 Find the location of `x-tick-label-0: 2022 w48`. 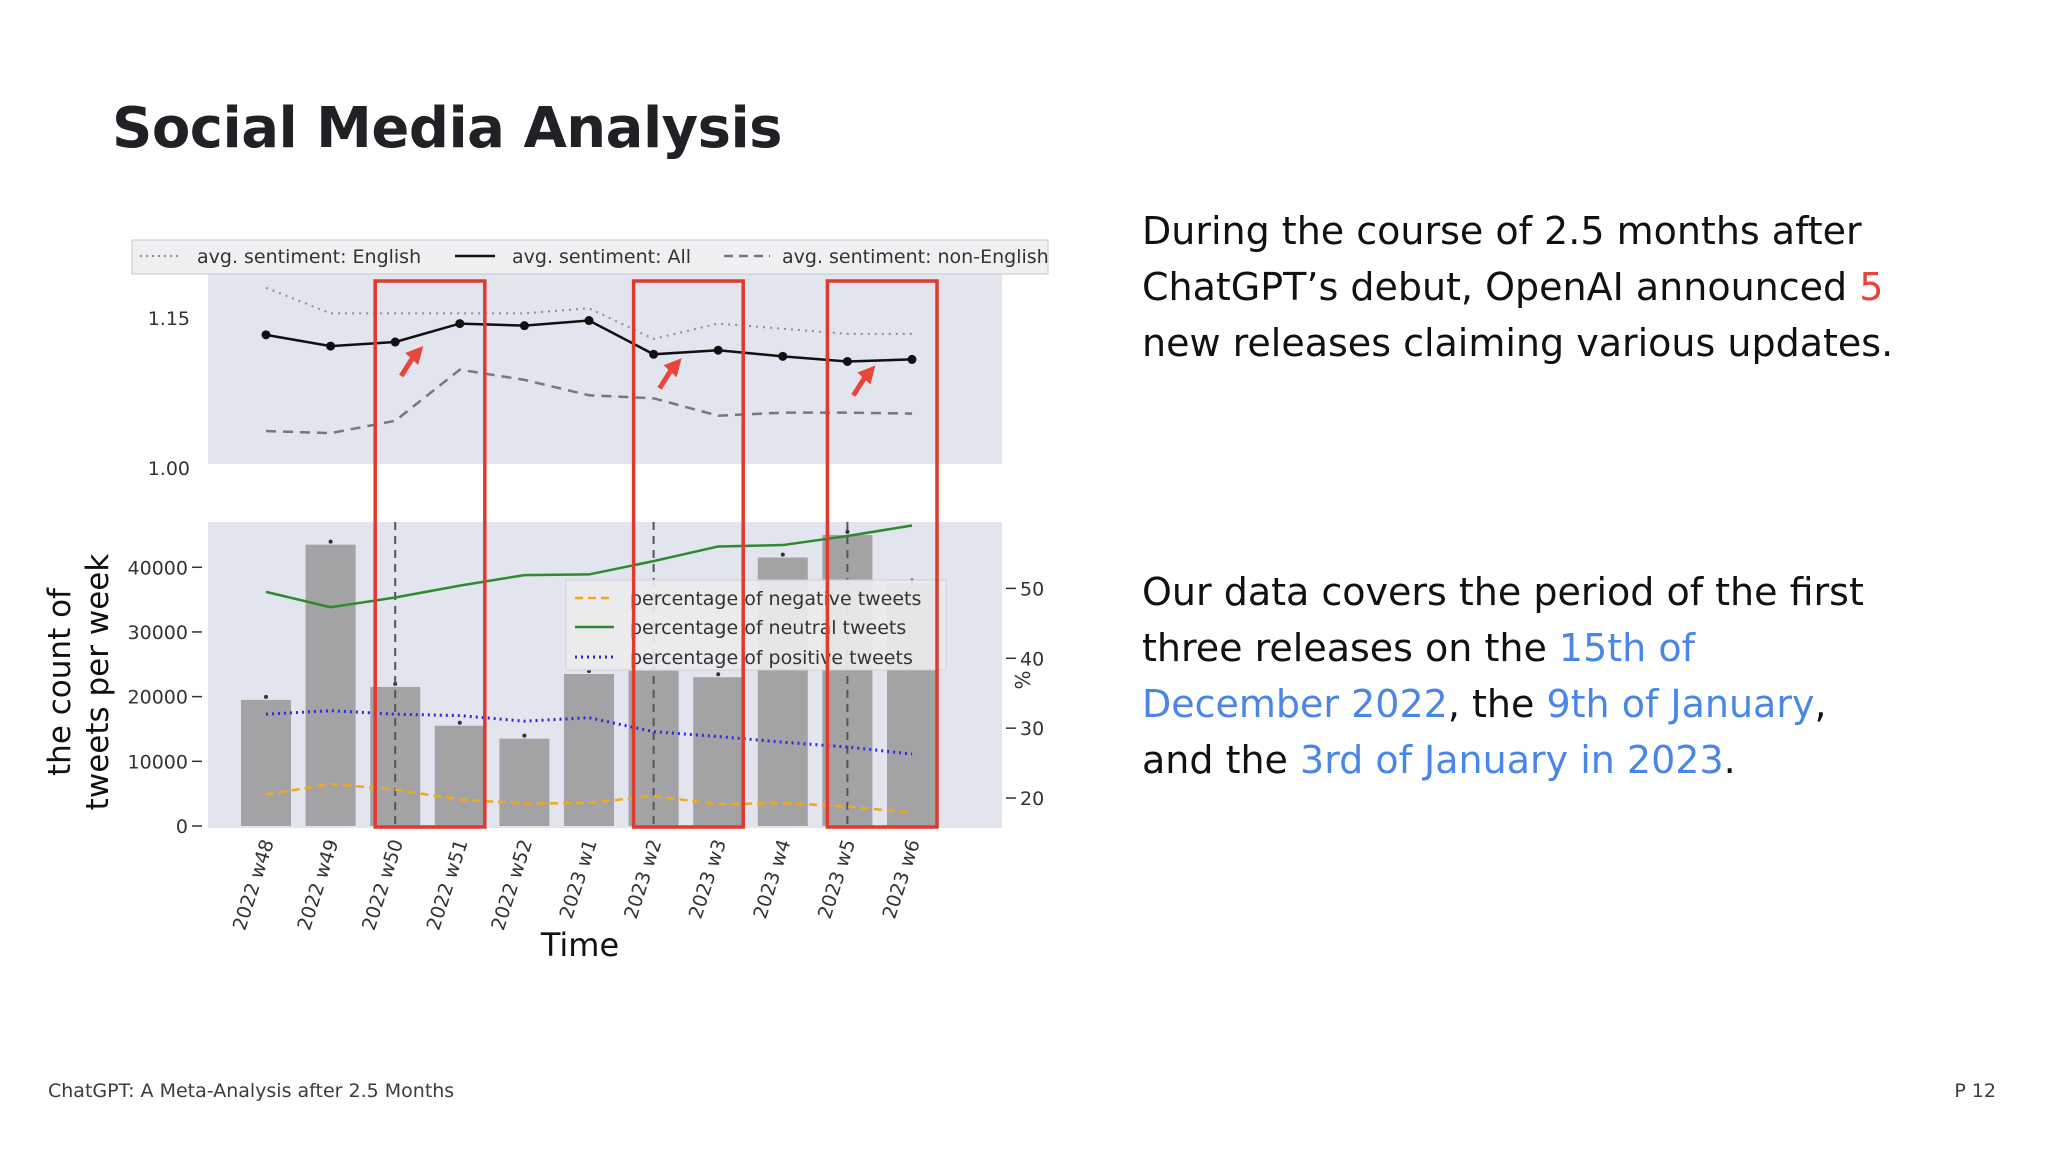

x-tick-label-0: 2022 w48 is located at coordinates (254, 885).